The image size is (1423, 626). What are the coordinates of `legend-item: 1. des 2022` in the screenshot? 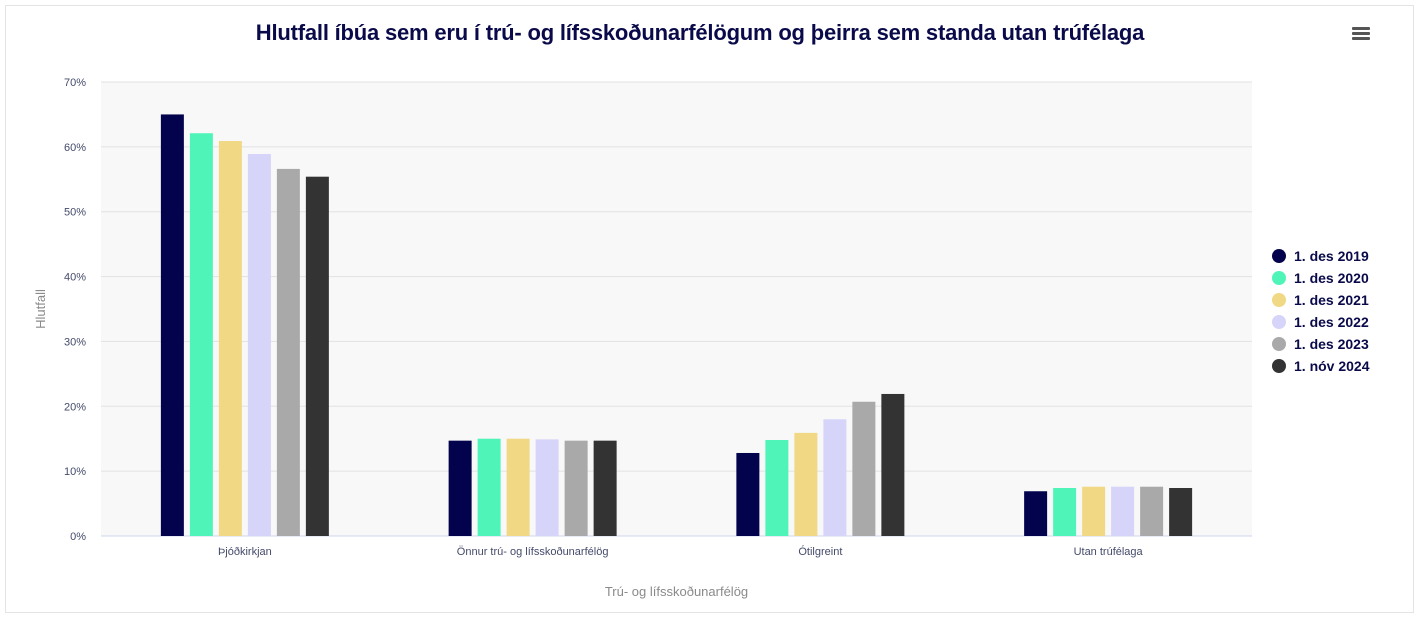 It's located at (1321, 322).